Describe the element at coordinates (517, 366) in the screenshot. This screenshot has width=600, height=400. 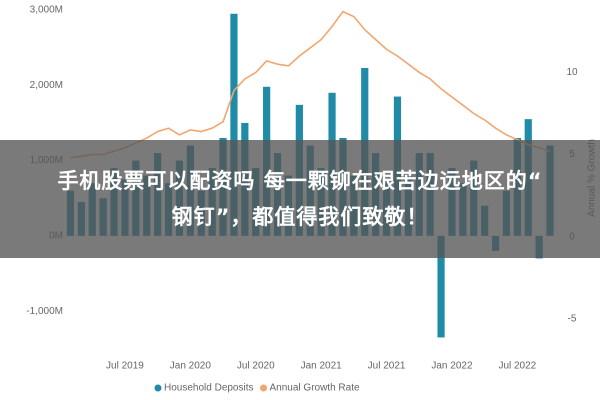
I see `x-tick-label: Jul 2022` at that location.